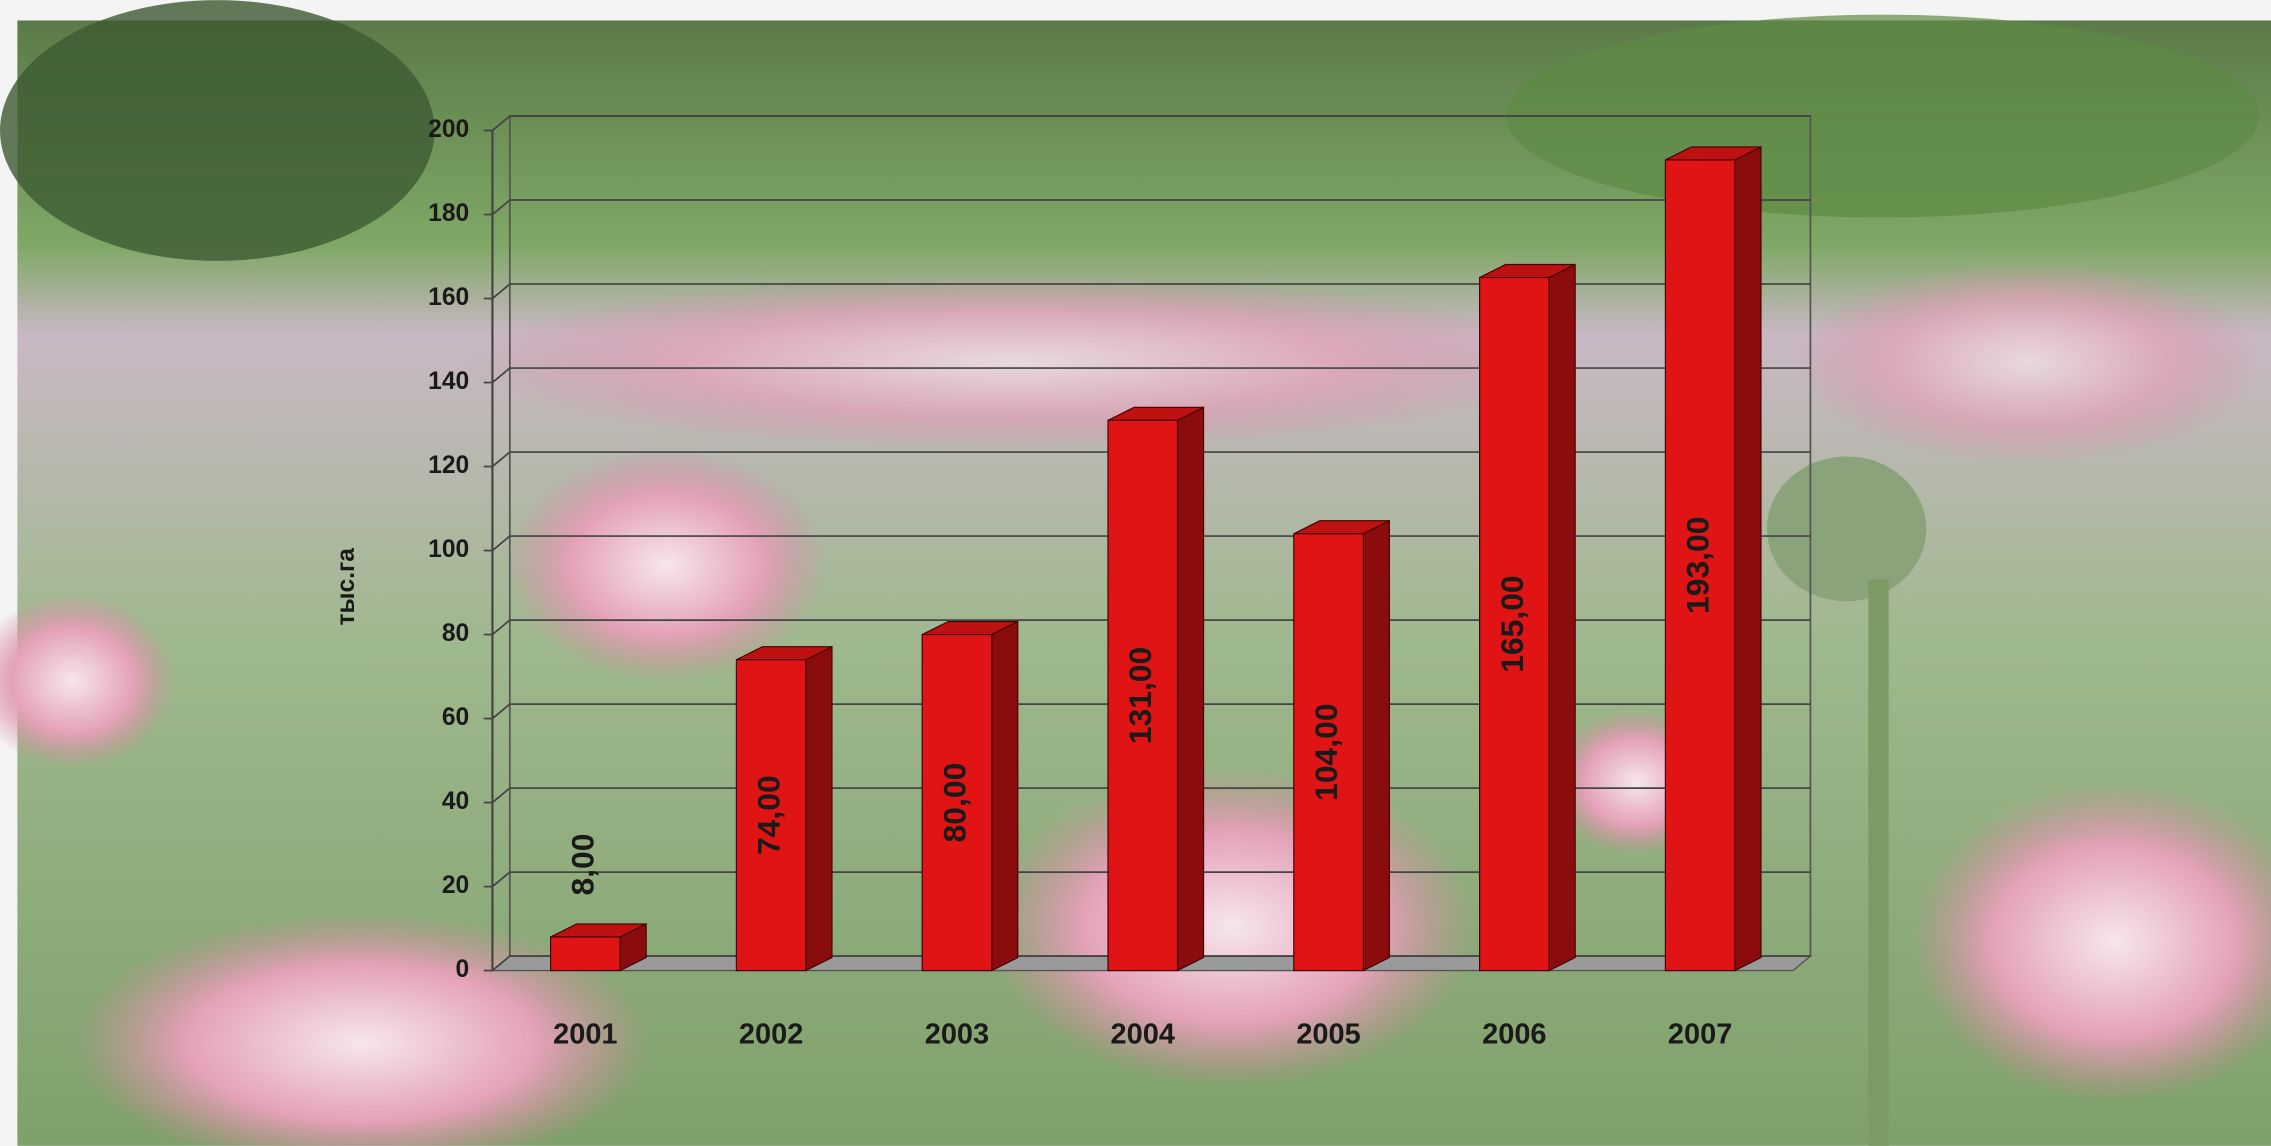 The image size is (2271, 1146). I want to click on x-tick-label: 2005, so click(1328, 1034).